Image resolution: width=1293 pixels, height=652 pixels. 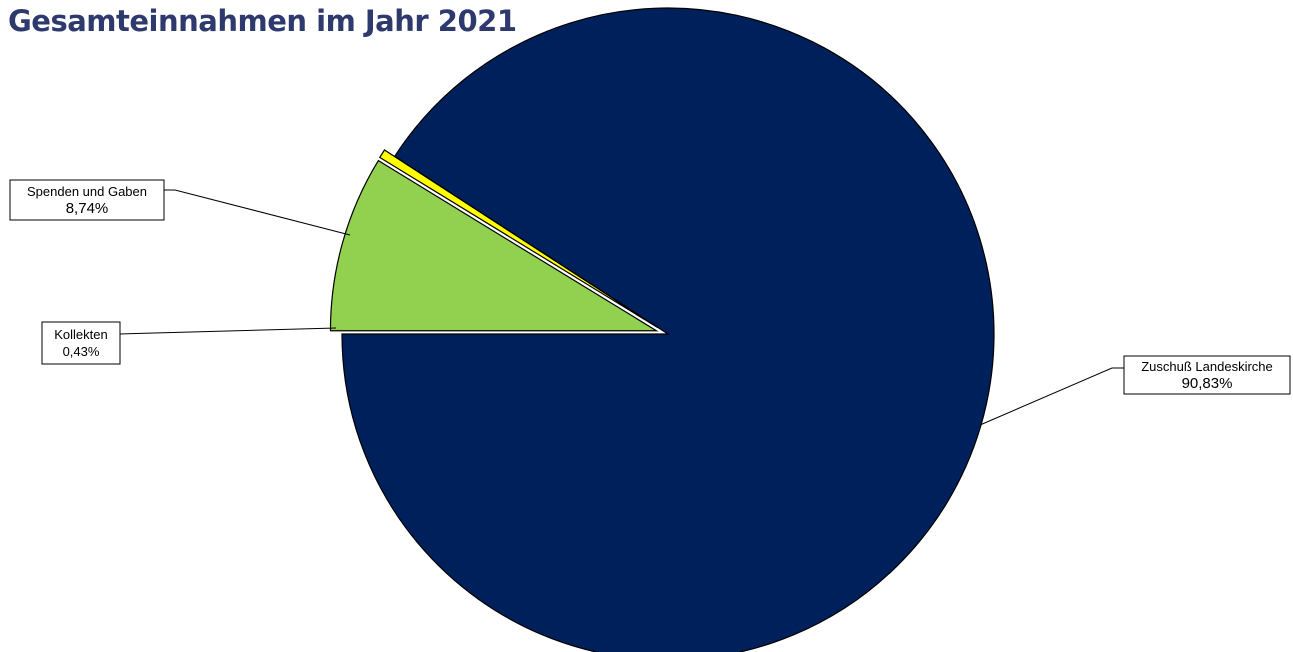 I want to click on leader-line-kollekten, so click(x=228, y=331).